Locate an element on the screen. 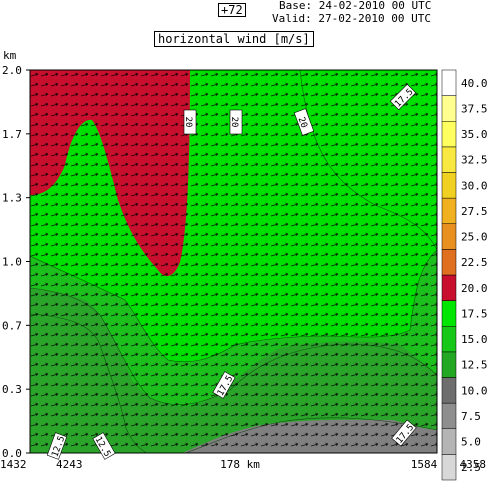  colorbar-tick-label: 35.0 is located at coordinates (474, 134).